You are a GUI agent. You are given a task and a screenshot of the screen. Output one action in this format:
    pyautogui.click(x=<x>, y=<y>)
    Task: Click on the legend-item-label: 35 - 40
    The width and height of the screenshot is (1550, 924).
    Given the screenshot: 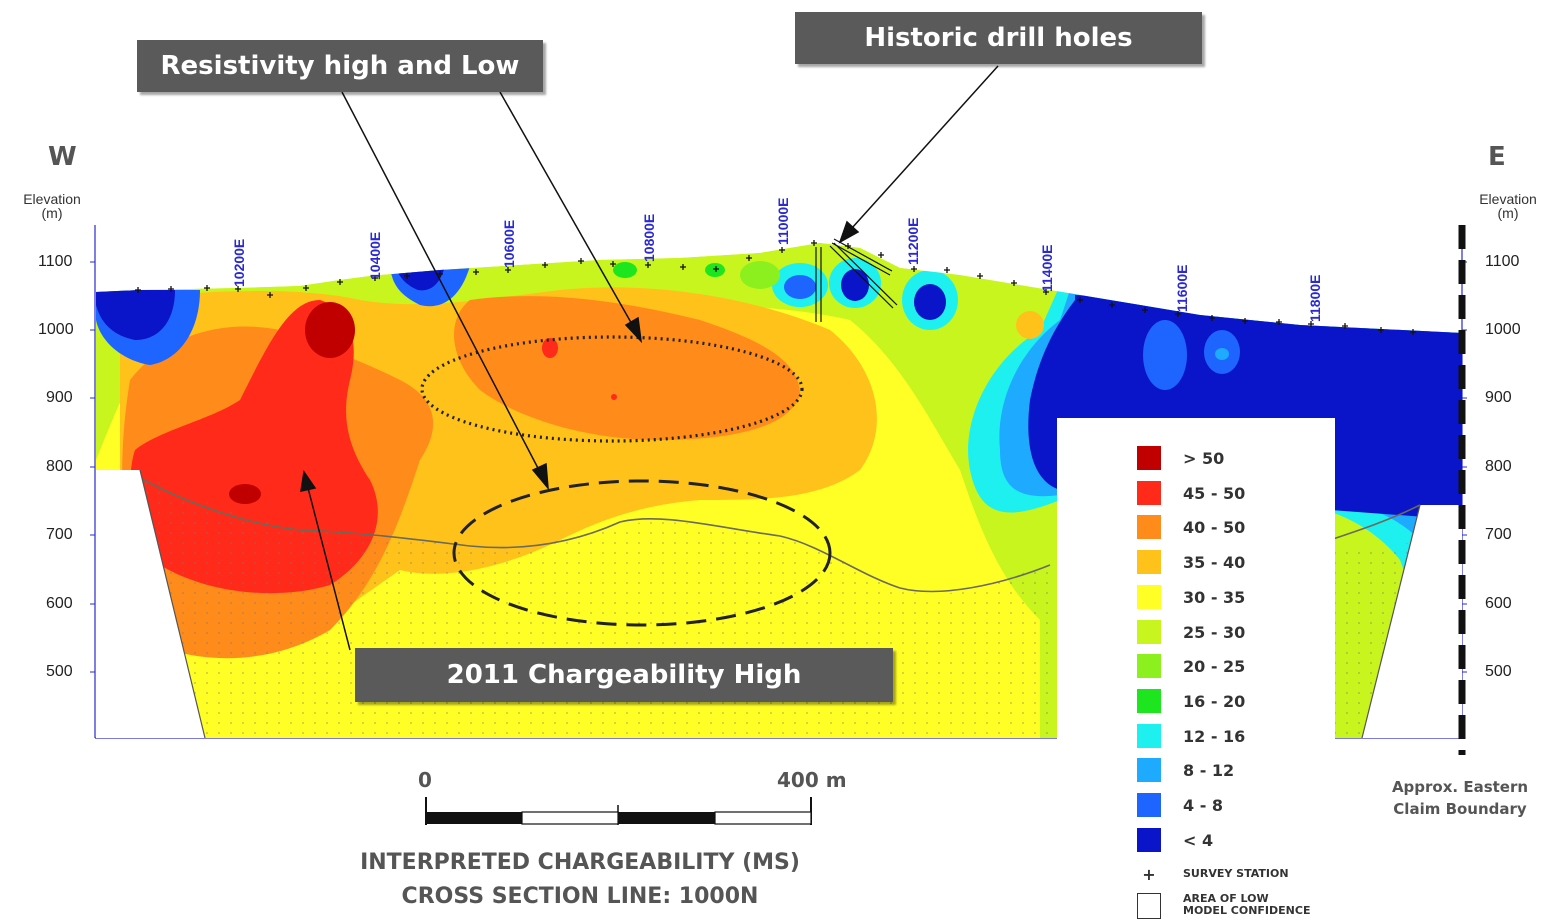 What is the action you would take?
    pyautogui.click(x=1214, y=562)
    